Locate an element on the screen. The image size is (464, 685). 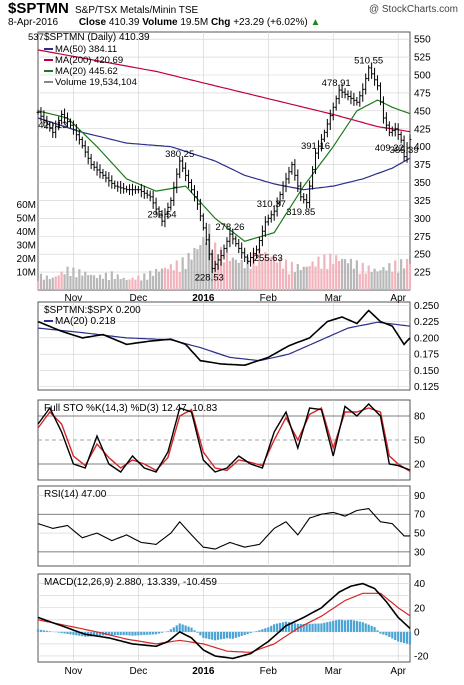
sto-k-line is located at coordinates (224, 438).